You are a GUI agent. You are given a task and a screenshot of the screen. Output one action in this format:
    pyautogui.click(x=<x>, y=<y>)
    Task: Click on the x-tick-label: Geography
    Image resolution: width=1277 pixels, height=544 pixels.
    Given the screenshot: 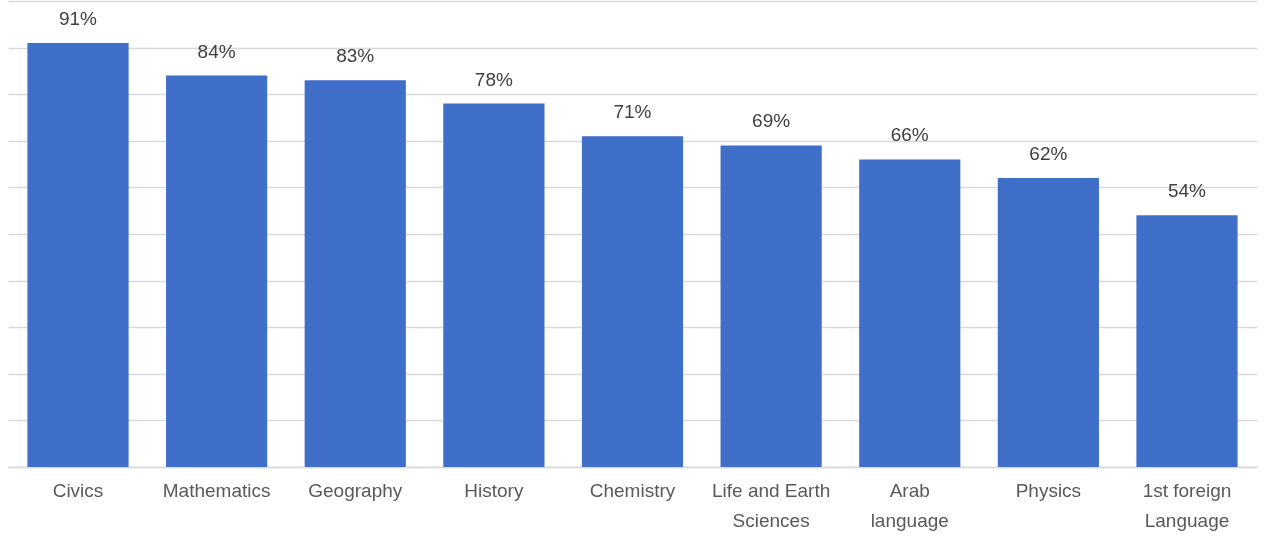 What is the action you would take?
    pyautogui.click(x=355, y=490)
    